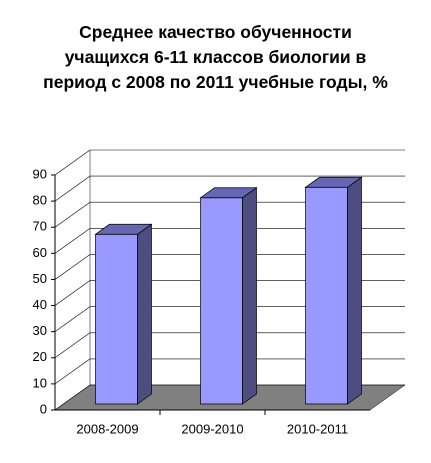  I want to click on y-tick-label: 60, so click(40, 252).